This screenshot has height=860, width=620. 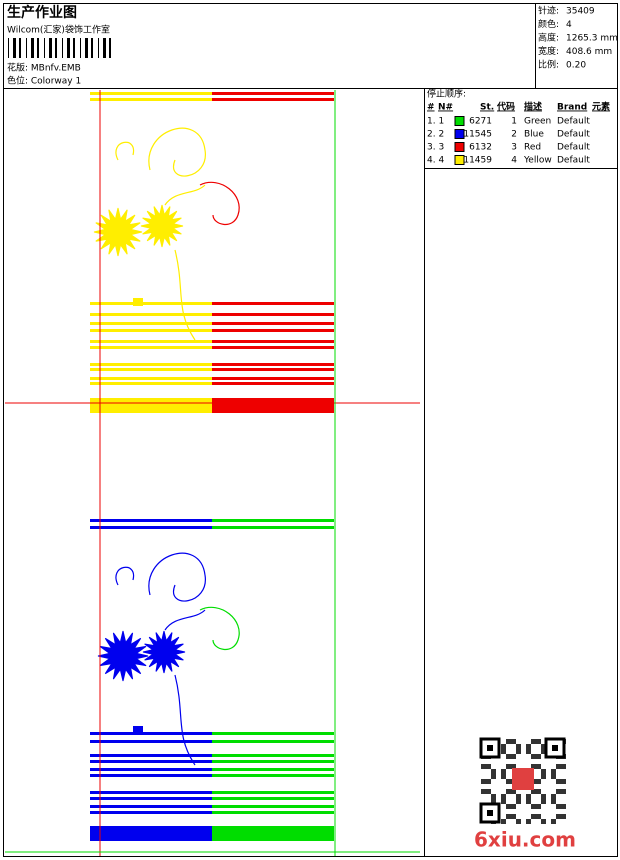 I want to click on table-title: 停止顺序:, so click(x=446, y=94).